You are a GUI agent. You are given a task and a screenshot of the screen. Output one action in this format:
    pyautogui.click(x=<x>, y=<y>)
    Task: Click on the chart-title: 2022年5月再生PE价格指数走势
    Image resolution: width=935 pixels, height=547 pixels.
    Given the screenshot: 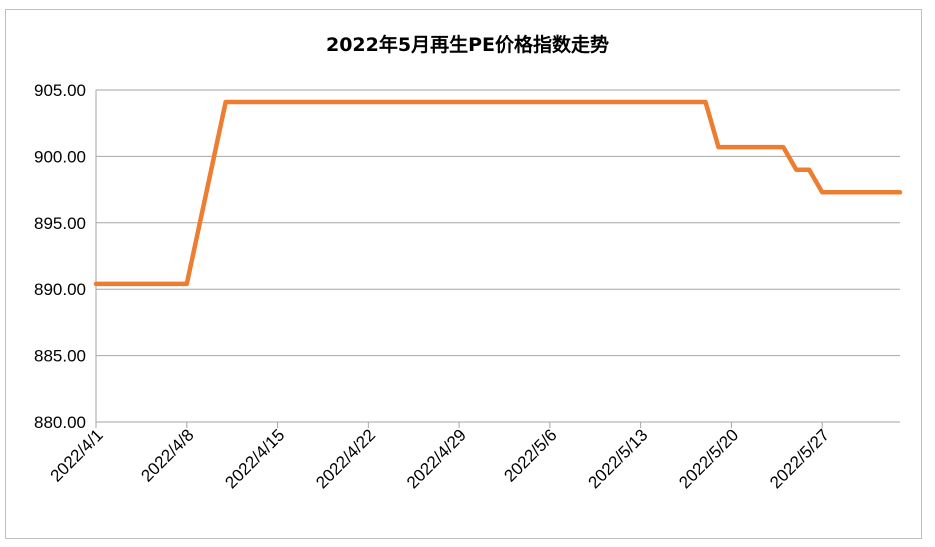 What is the action you would take?
    pyautogui.click(x=467, y=45)
    